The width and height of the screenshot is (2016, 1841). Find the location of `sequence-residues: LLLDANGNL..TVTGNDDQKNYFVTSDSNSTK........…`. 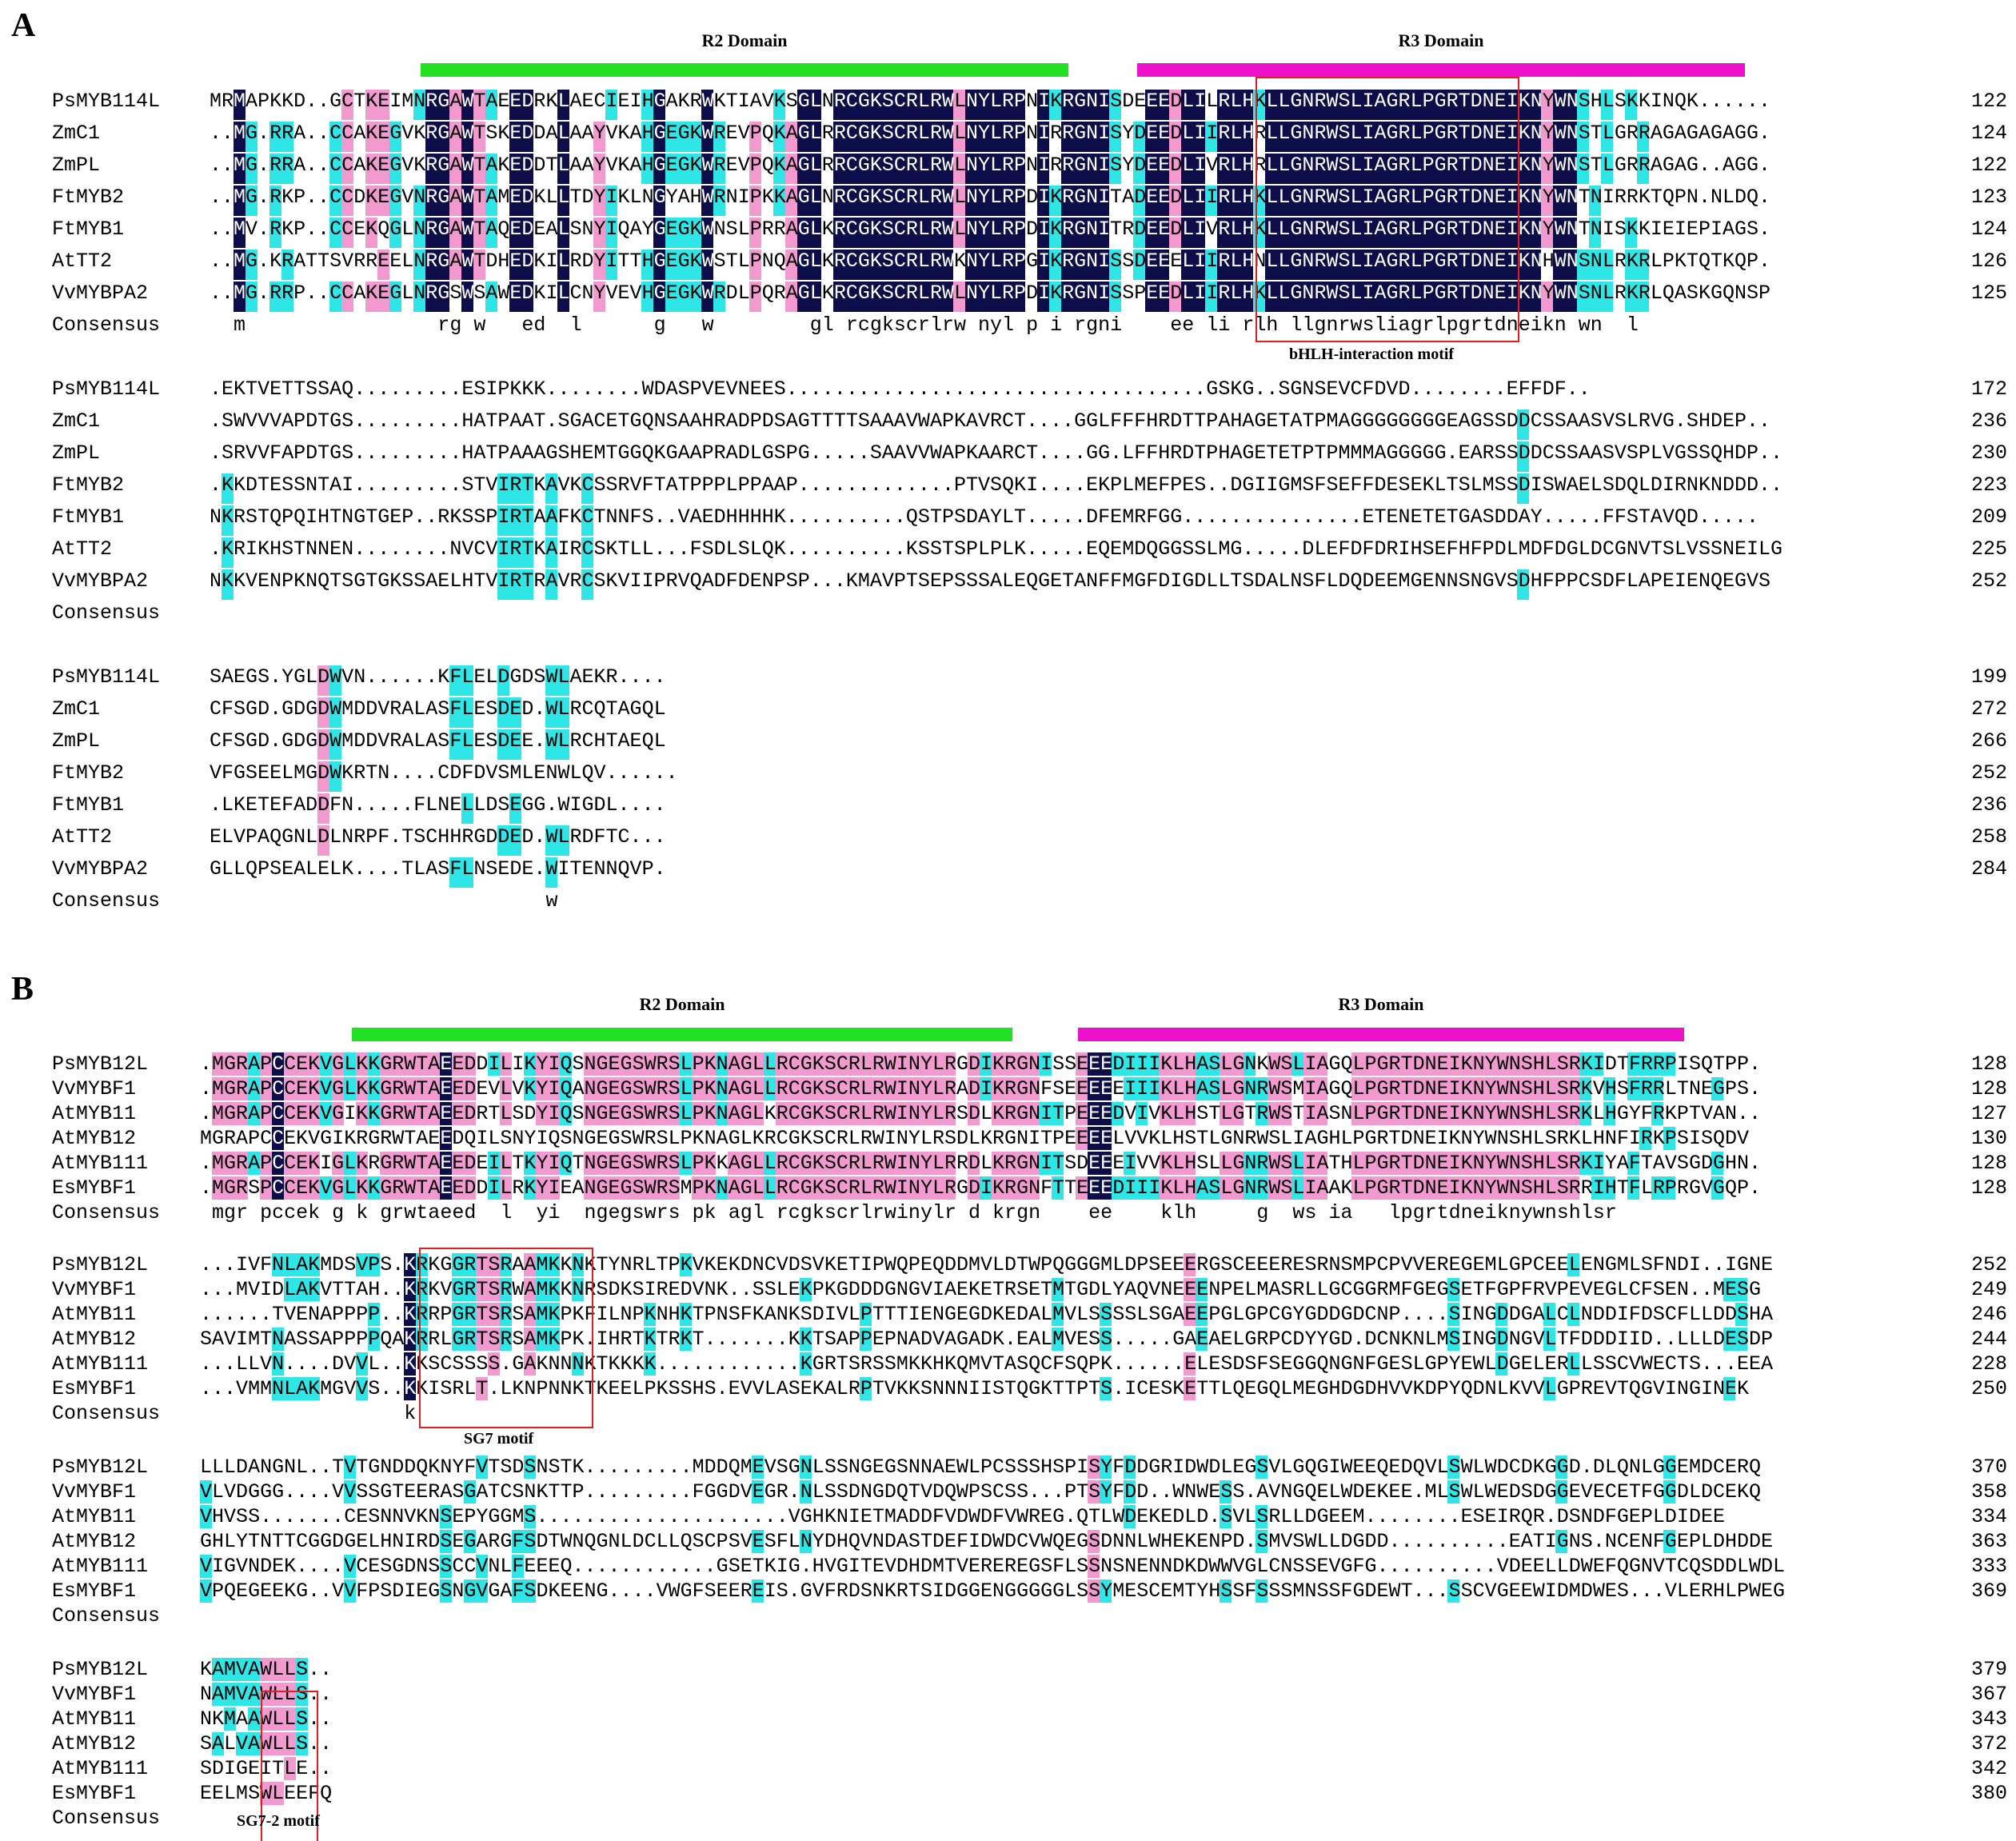

sequence-residues: LLLDANGNL..TVTGNDDQKNYFVTSDSNSTK........… is located at coordinates (981, 1467).